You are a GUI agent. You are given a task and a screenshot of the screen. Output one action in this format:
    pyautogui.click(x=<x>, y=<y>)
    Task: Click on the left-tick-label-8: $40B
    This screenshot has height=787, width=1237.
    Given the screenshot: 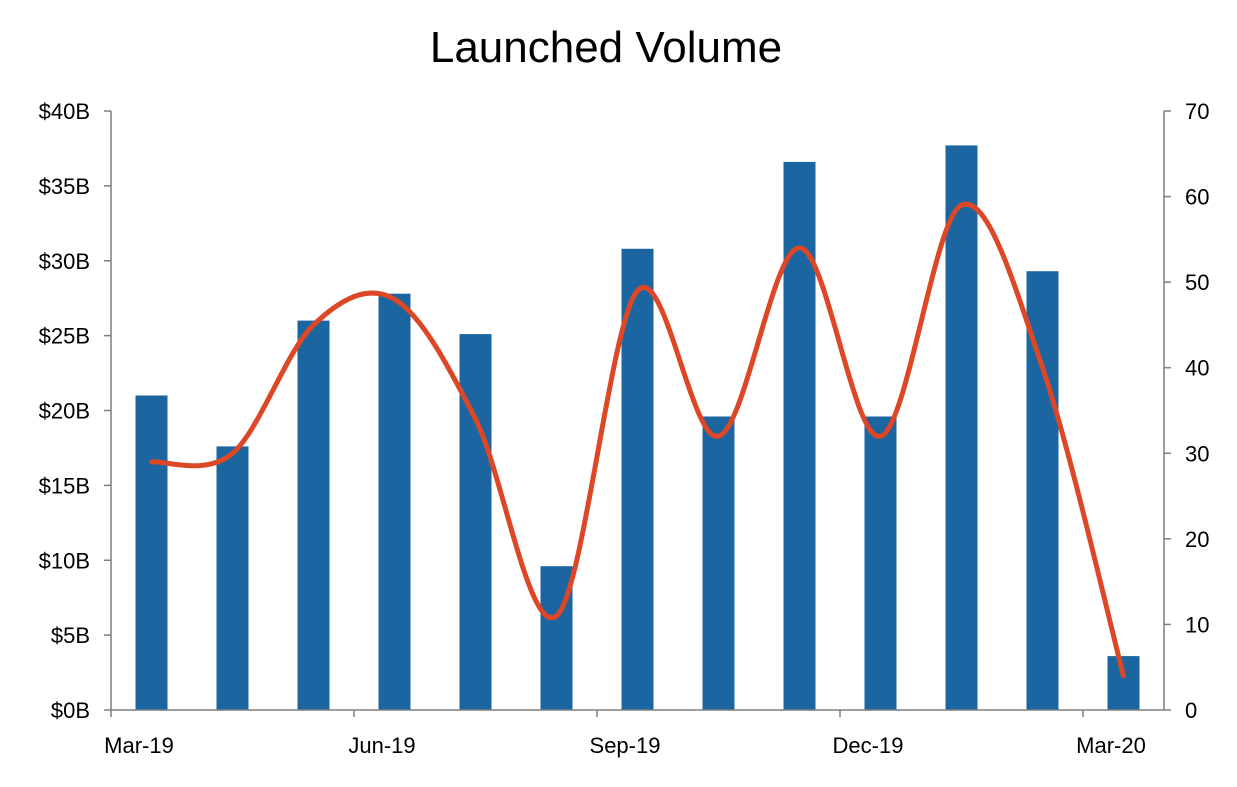 What is the action you would take?
    pyautogui.click(x=64, y=111)
    